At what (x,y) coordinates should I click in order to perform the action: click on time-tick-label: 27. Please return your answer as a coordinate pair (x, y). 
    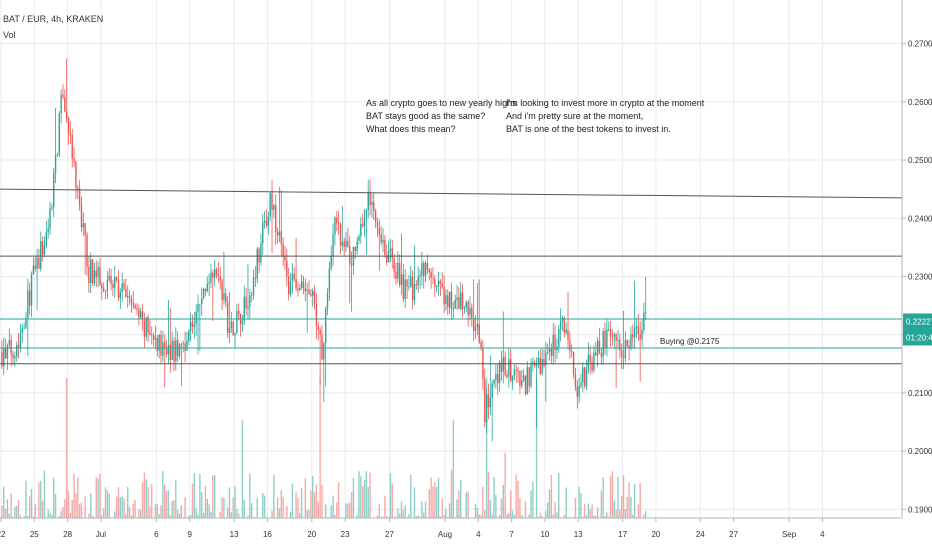
    Looking at the image, I should click on (389, 534).